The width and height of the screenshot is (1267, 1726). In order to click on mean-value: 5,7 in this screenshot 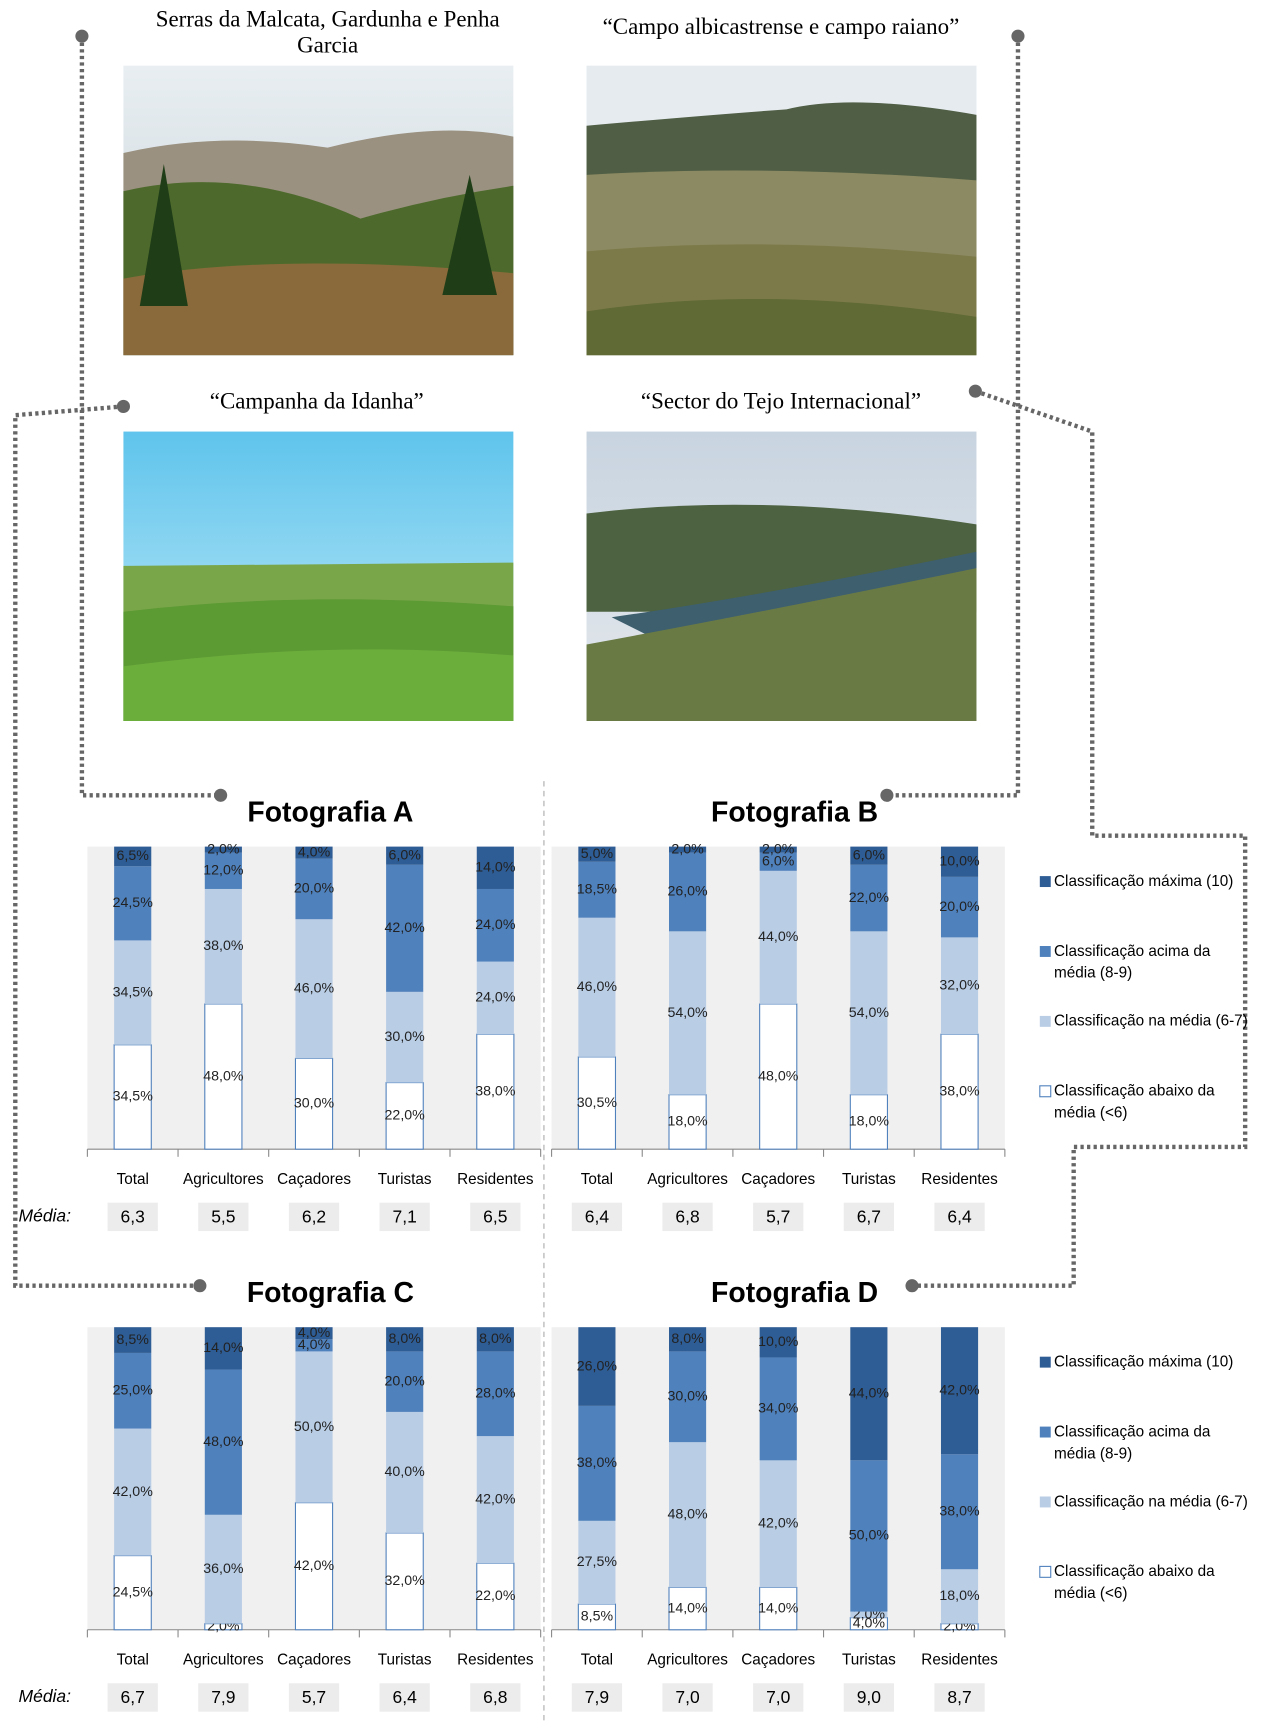, I will do `click(314, 1697)`.